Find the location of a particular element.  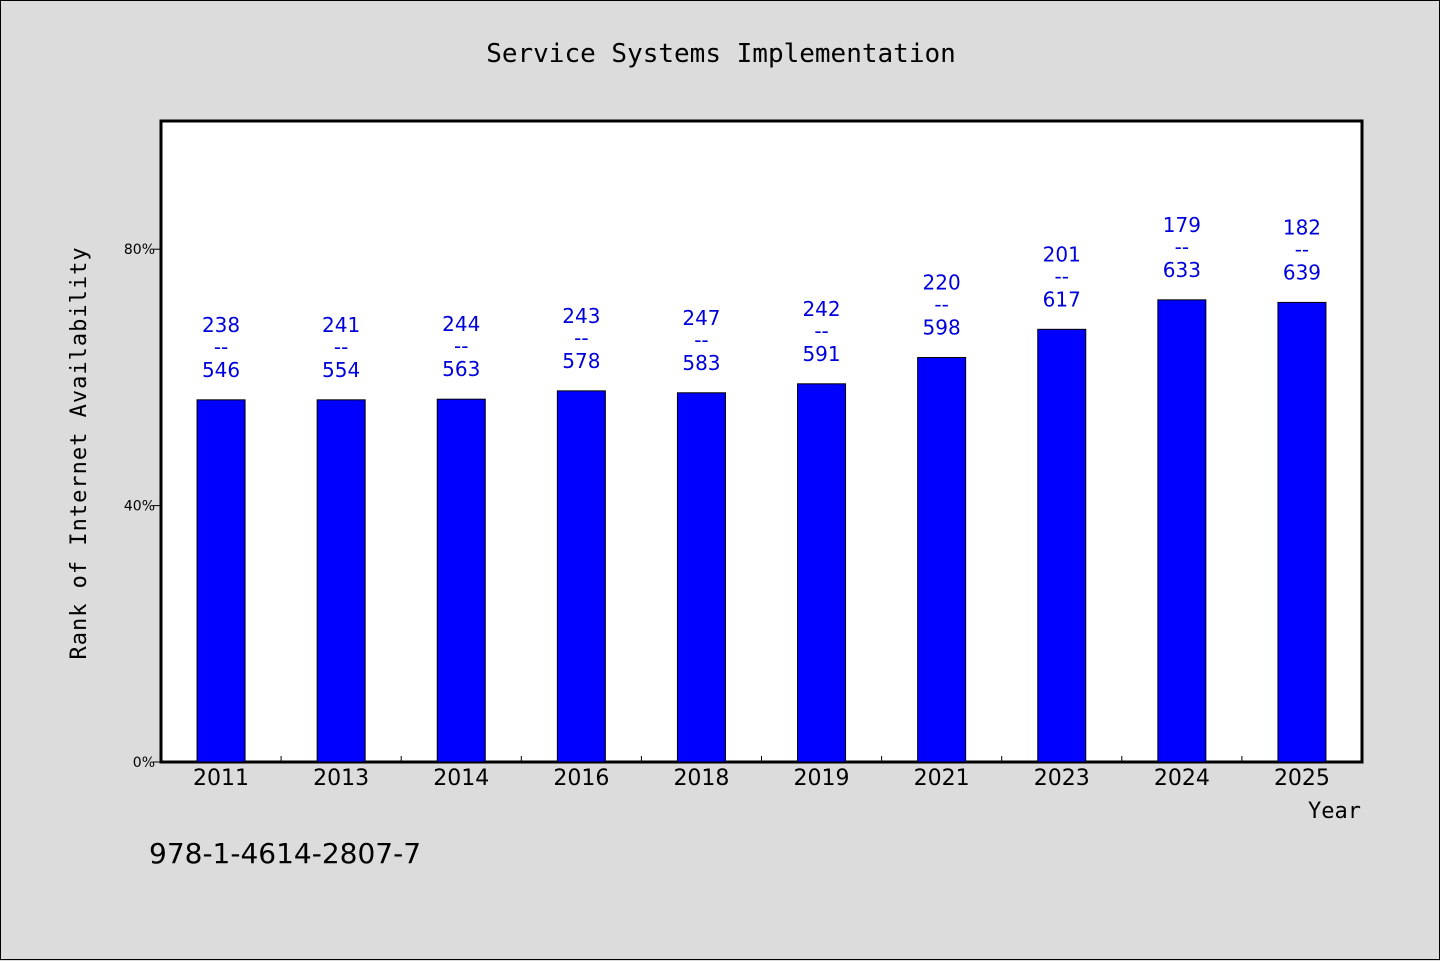

y-tick-label: 0% is located at coordinates (144, 763).